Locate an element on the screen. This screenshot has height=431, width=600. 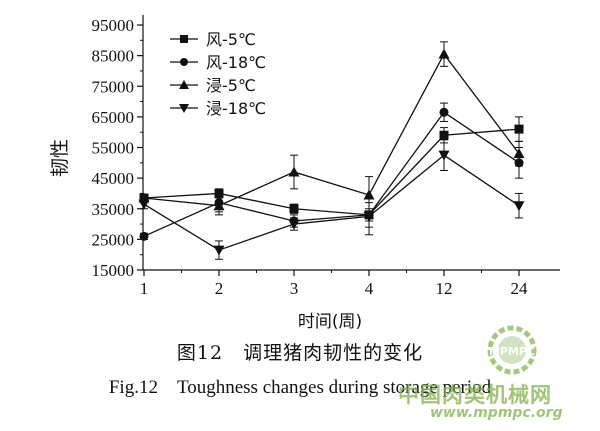
figure-caption-chinese: 图12 调理猪肉韧性的变化 is located at coordinates (300, 353).